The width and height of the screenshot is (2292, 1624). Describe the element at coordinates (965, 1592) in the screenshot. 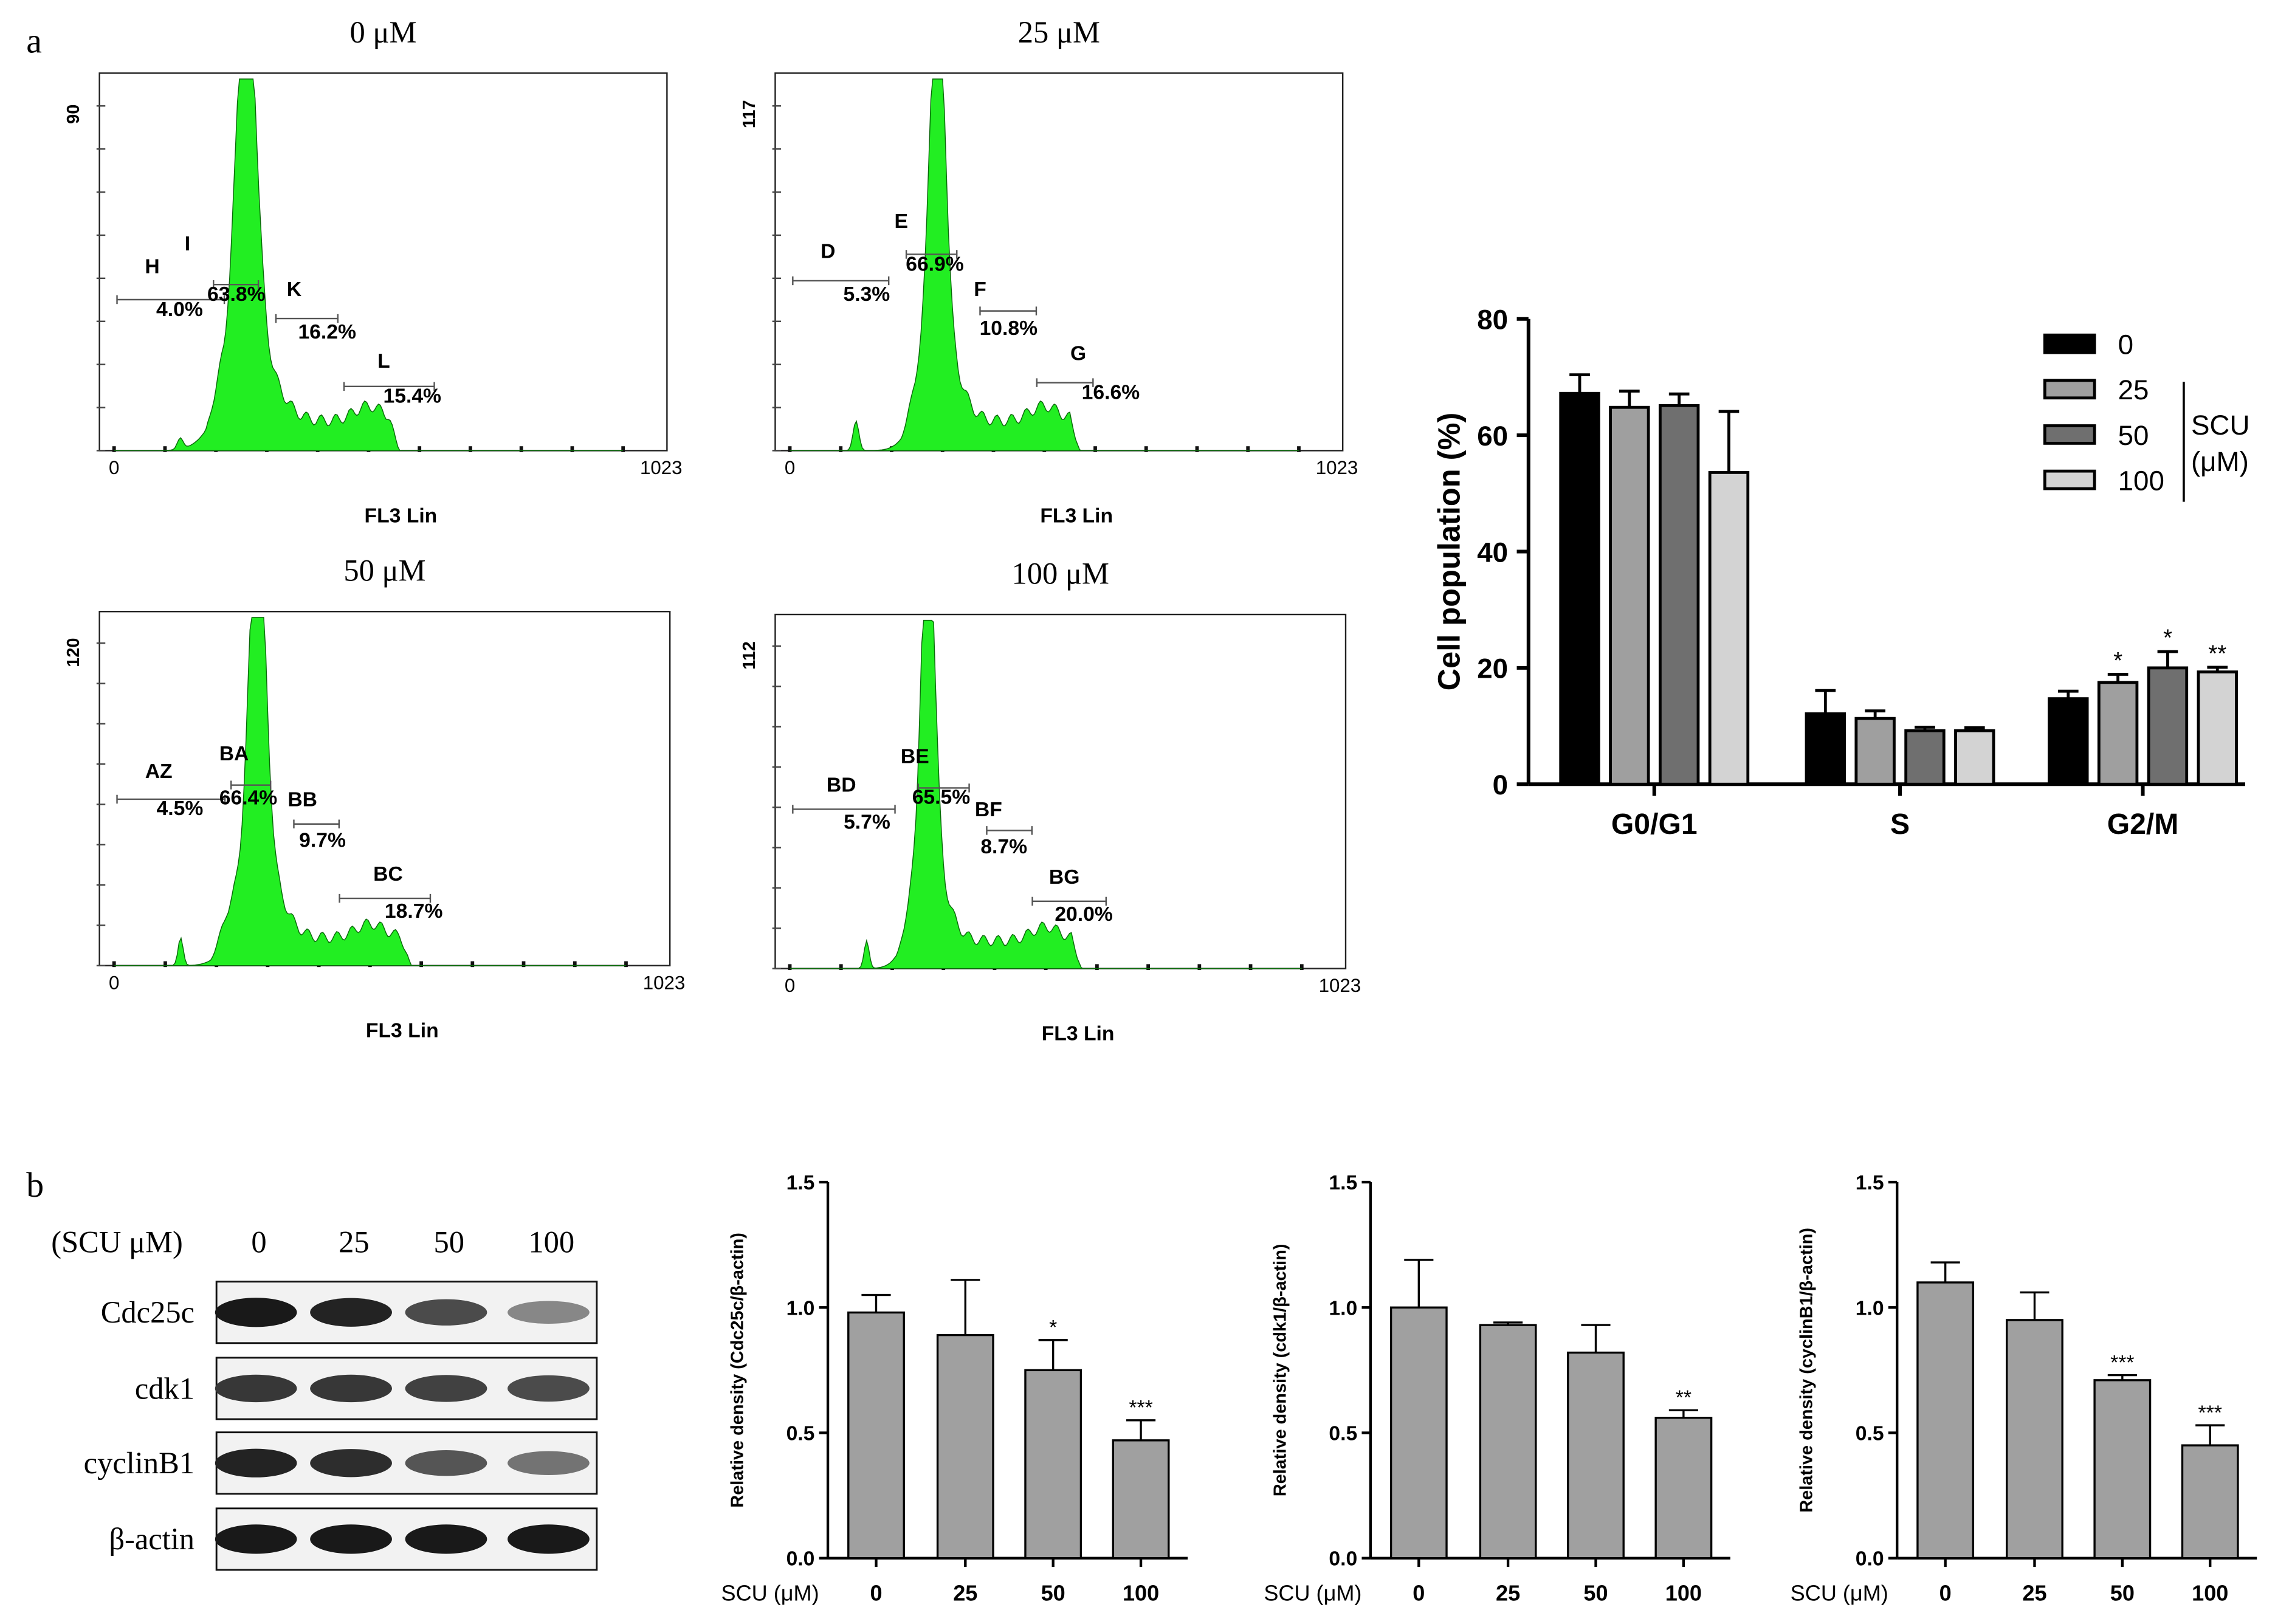

I see `x-tick-label: 25` at that location.